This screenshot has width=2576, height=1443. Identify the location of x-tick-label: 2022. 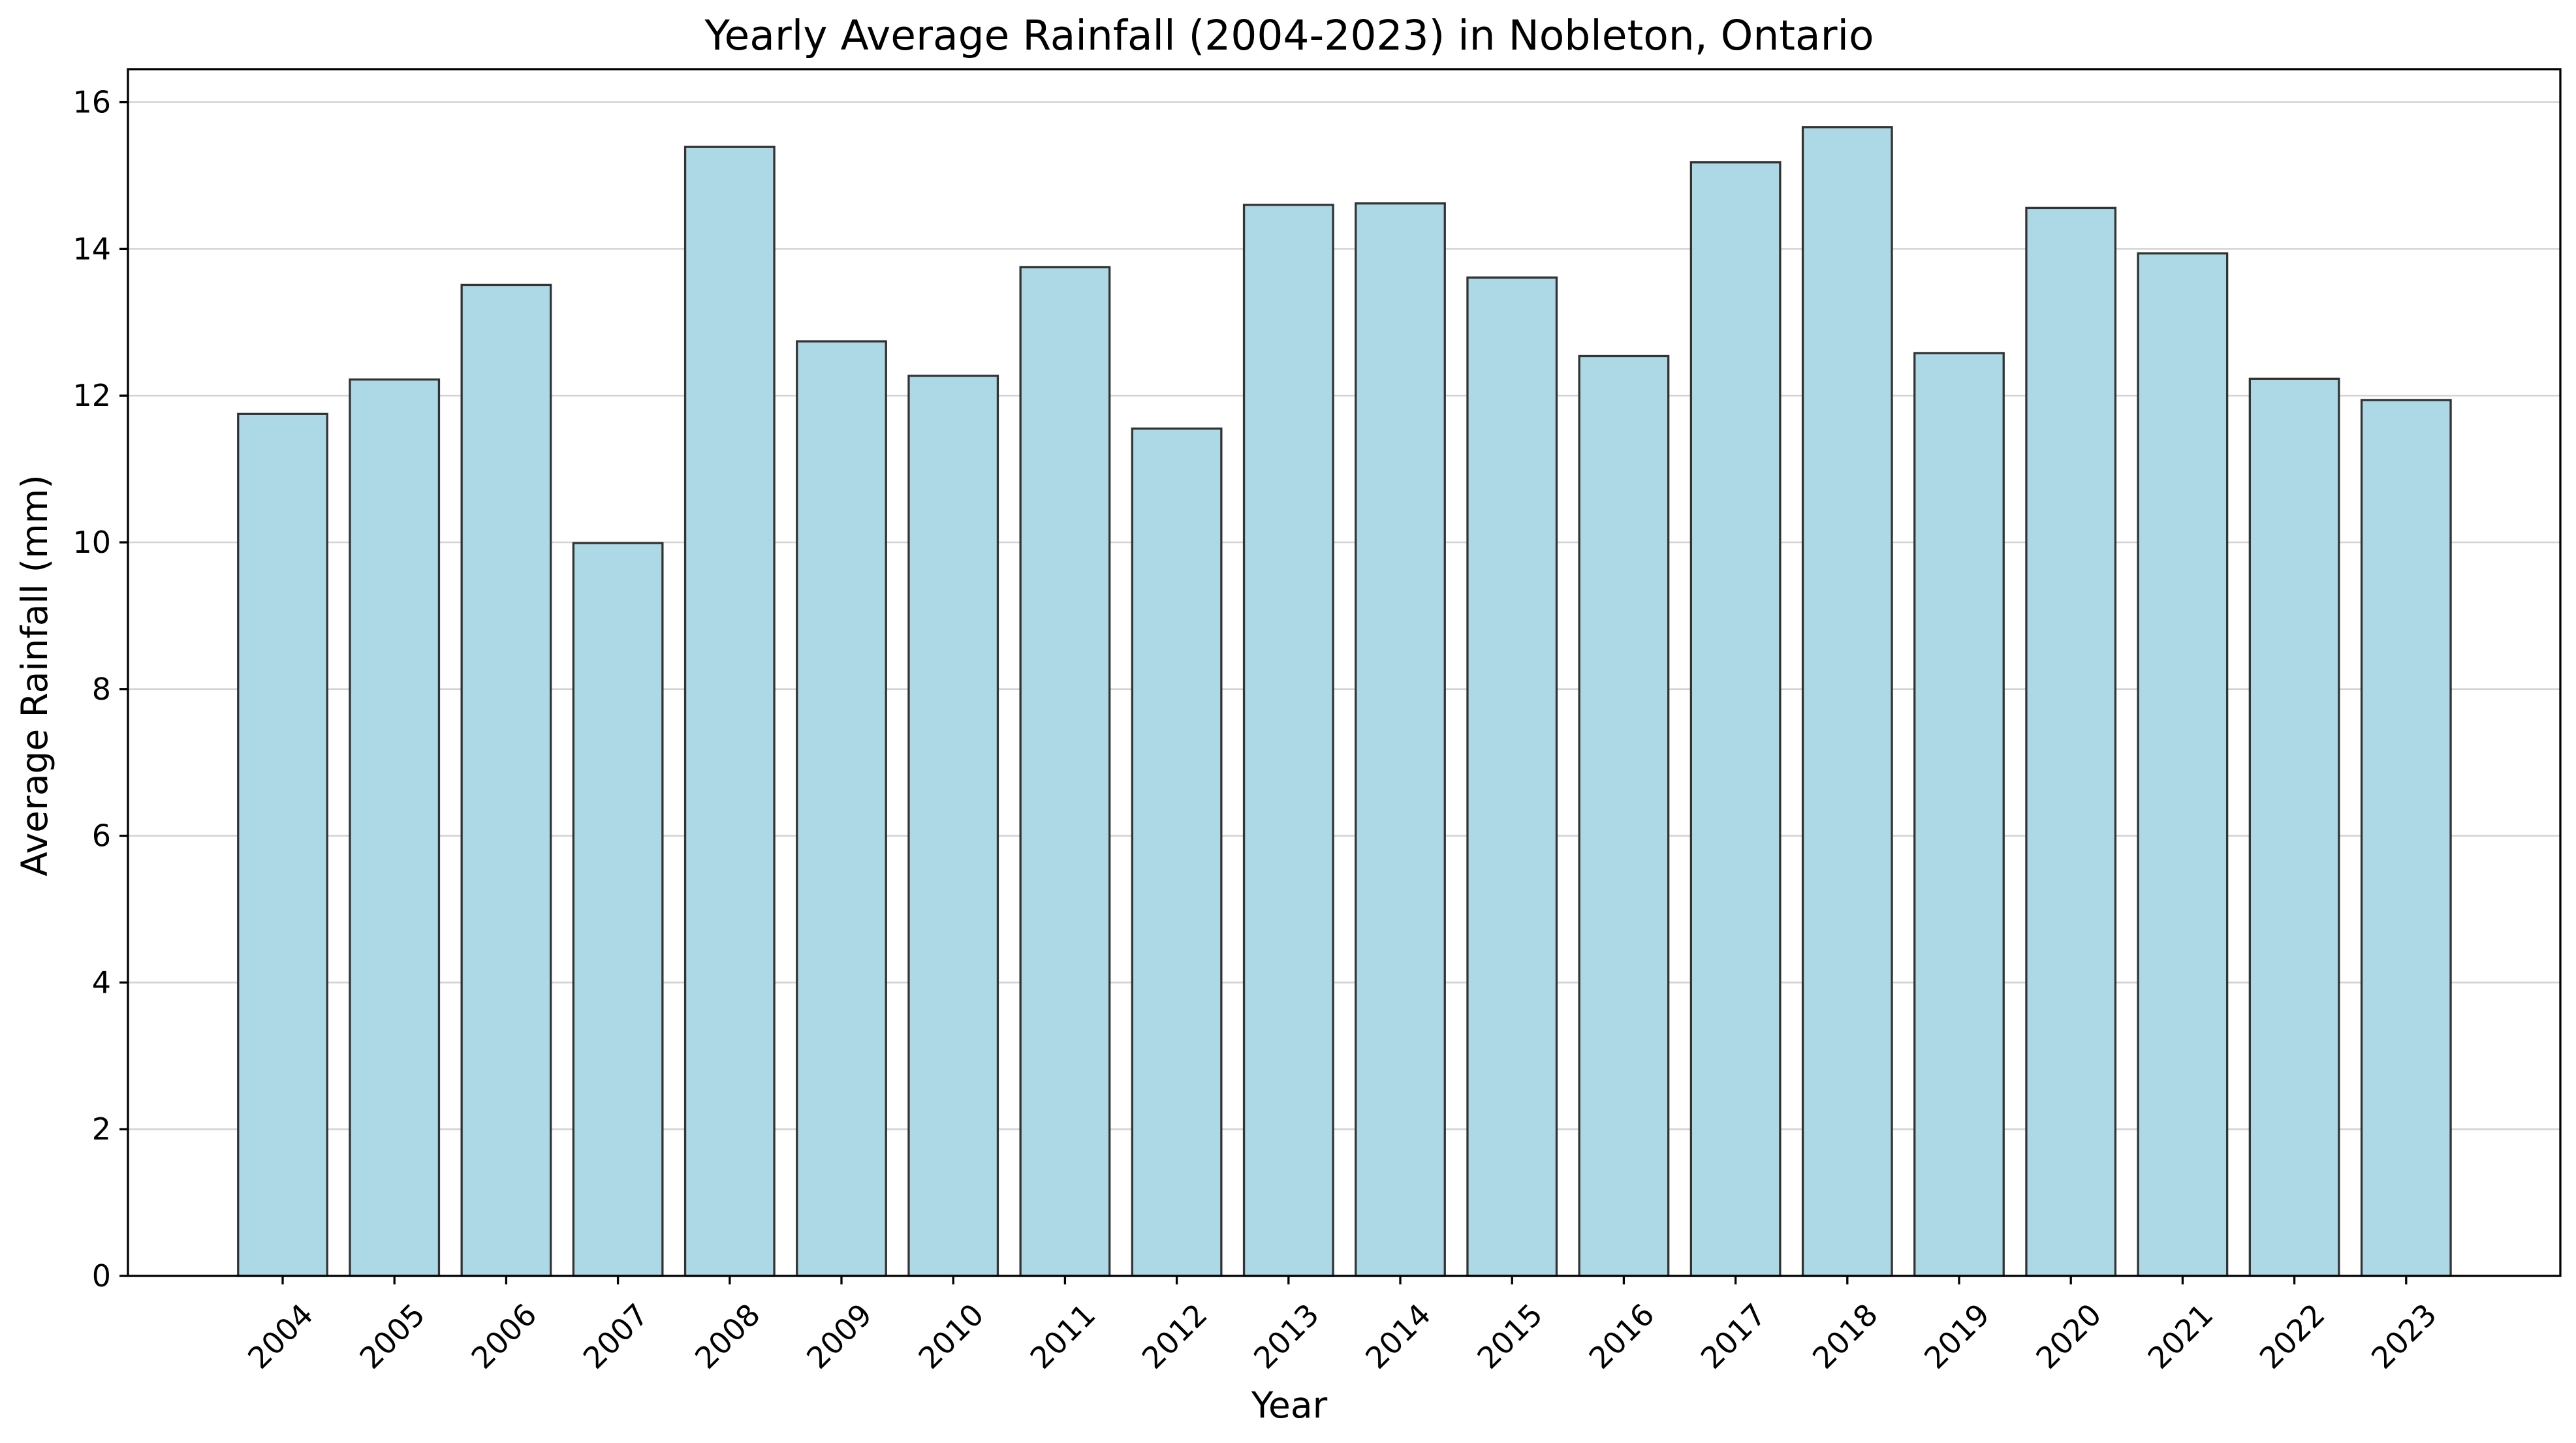
(2292, 1337).